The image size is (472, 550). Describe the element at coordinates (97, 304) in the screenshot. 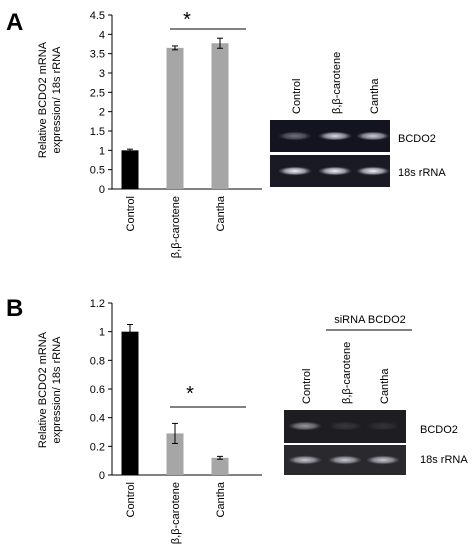

I see `panel-b-ytick-label: 1.2` at that location.